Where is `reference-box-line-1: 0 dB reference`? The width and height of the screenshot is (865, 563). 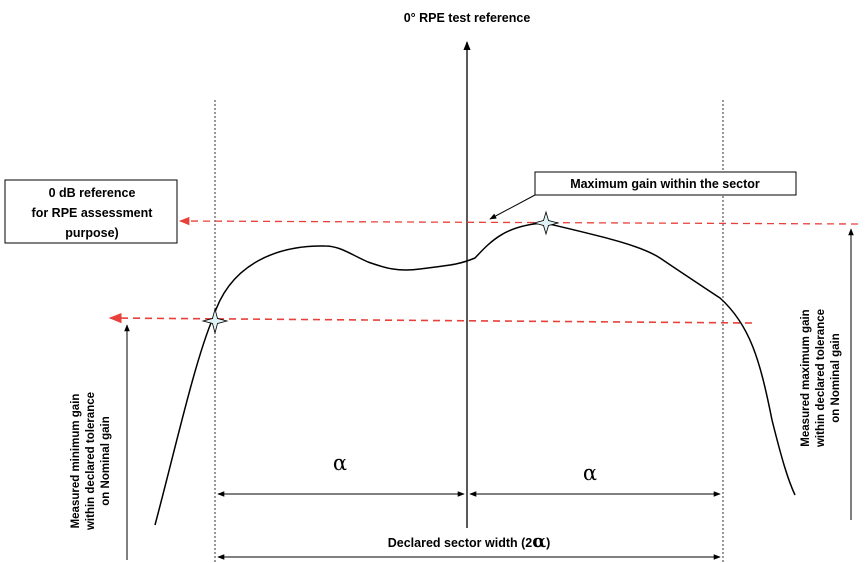
reference-box-line-1: 0 dB reference is located at coordinates (92, 193).